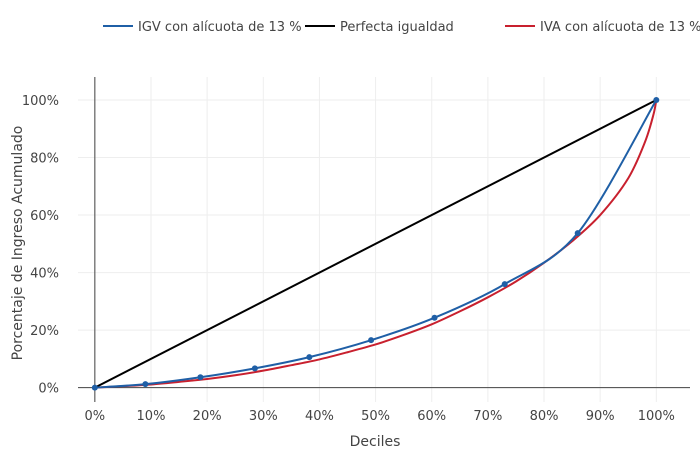 The width and height of the screenshot is (700, 450). What do you see at coordinates (220, 27) in the screenshot?
I see `legend-label: IGV con alícuota de 13 %` at bounding box center [220, 27].